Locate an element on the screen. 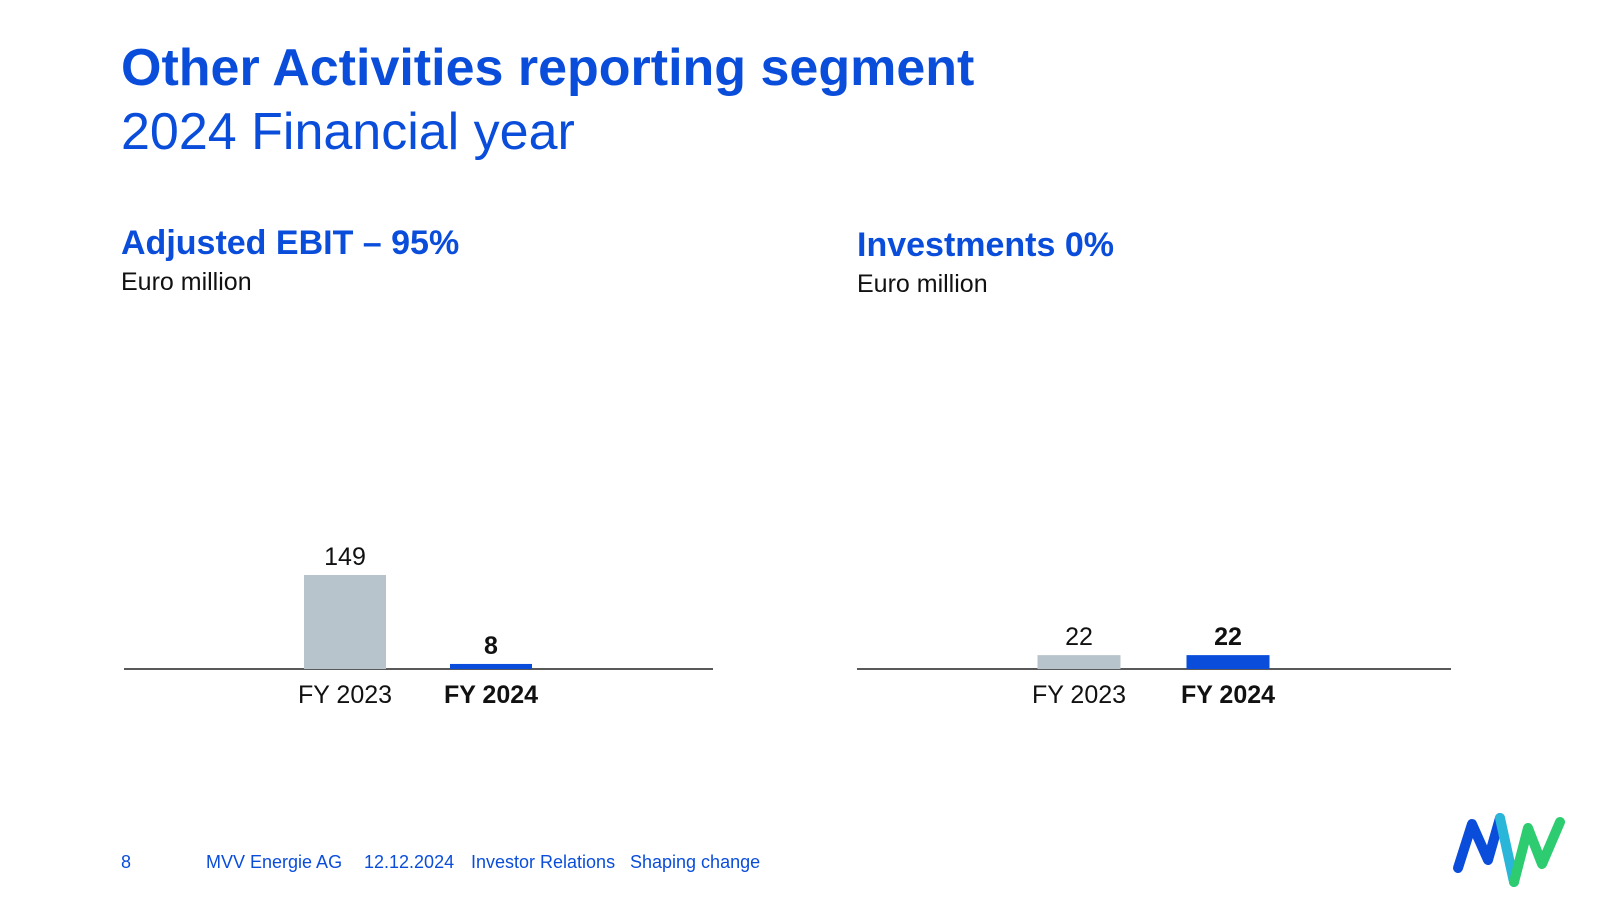 This screenshot has width=1600, height=900. mvv-logo is located at coordinates (1509, 850).